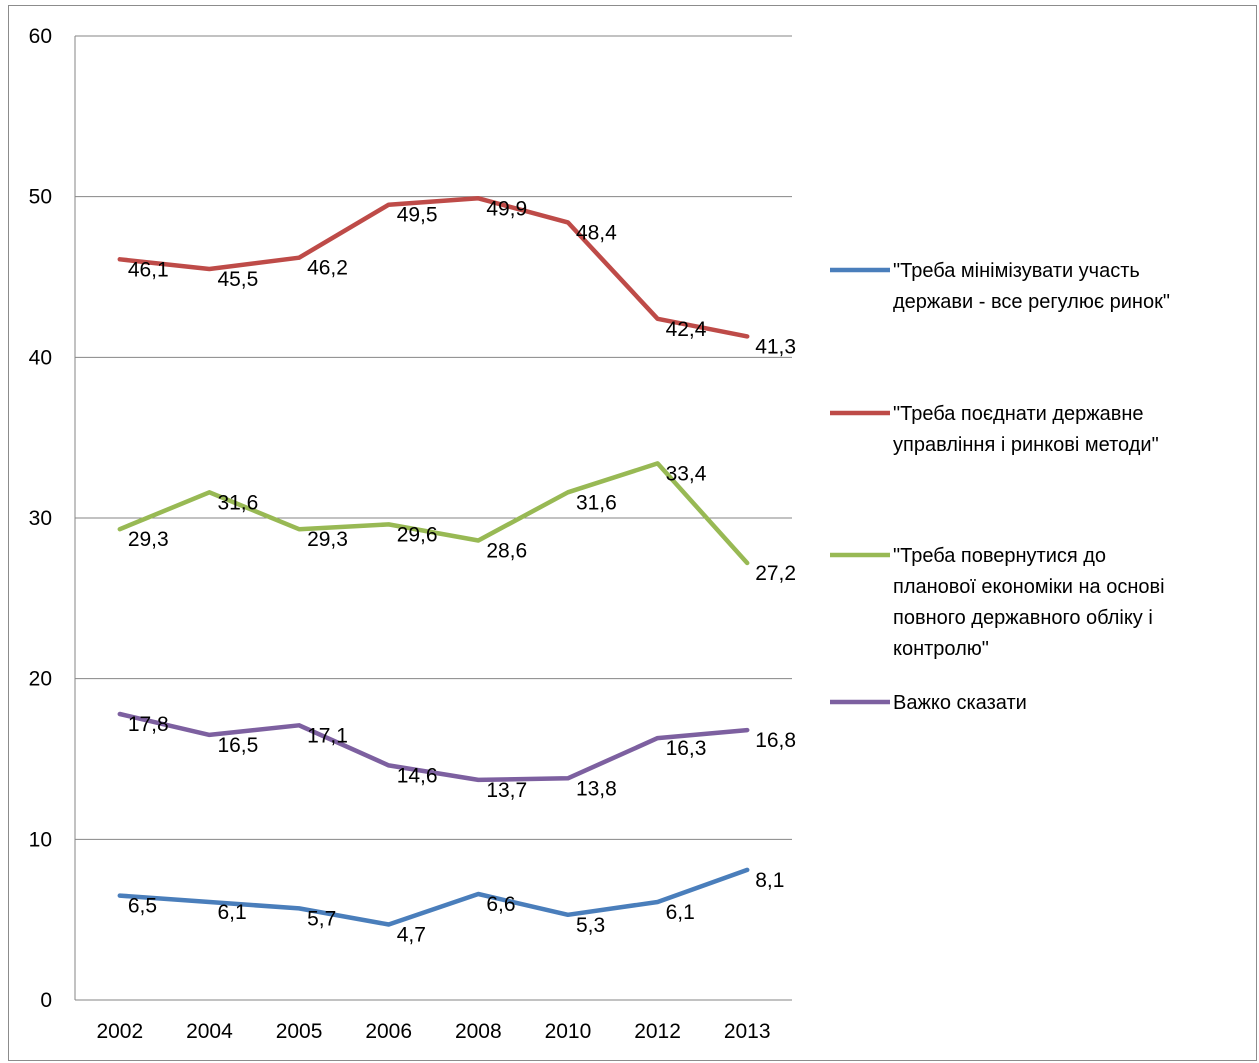  I want to click on x-tick-label: 2012, so click(657, 1031).